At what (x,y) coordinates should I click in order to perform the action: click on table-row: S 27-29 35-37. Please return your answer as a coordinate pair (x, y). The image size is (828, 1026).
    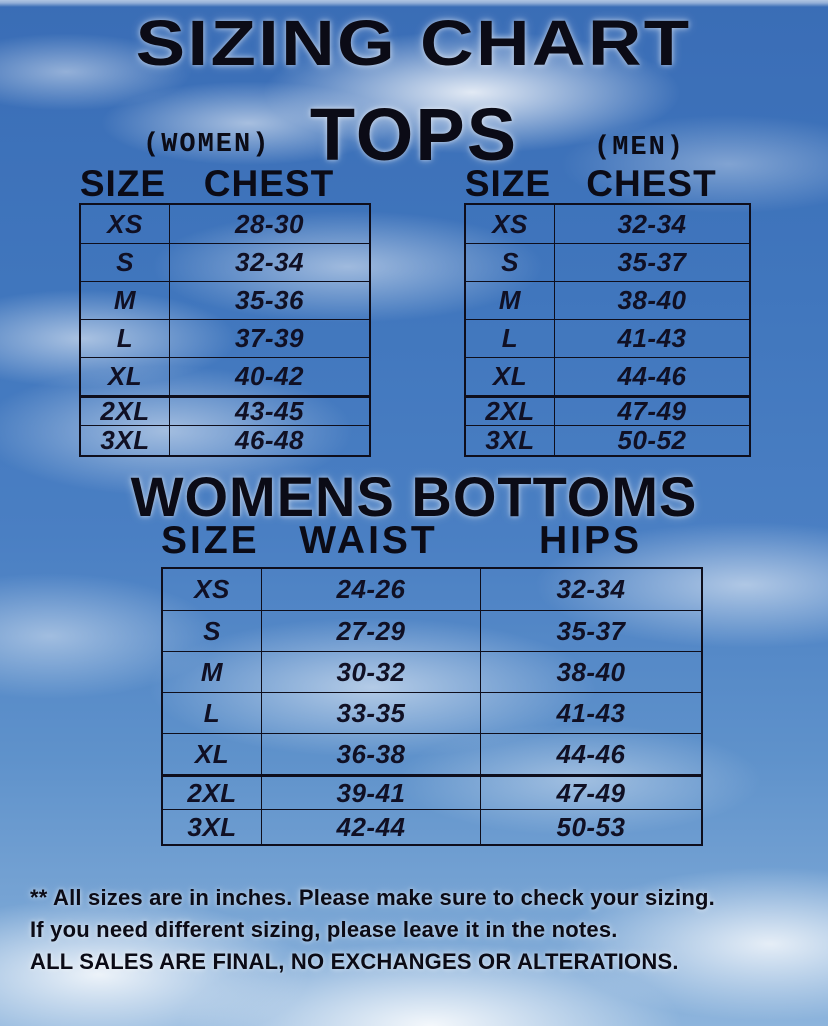
    Looking at the image, I should click on (432, 630).